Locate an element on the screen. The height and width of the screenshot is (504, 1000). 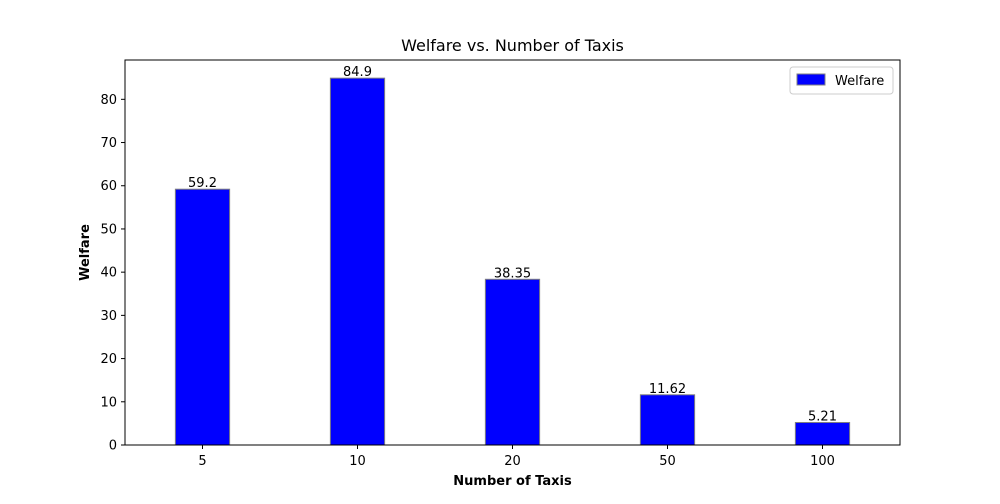
y-tick-label-0: 0 is located at coordinates (113, 446).